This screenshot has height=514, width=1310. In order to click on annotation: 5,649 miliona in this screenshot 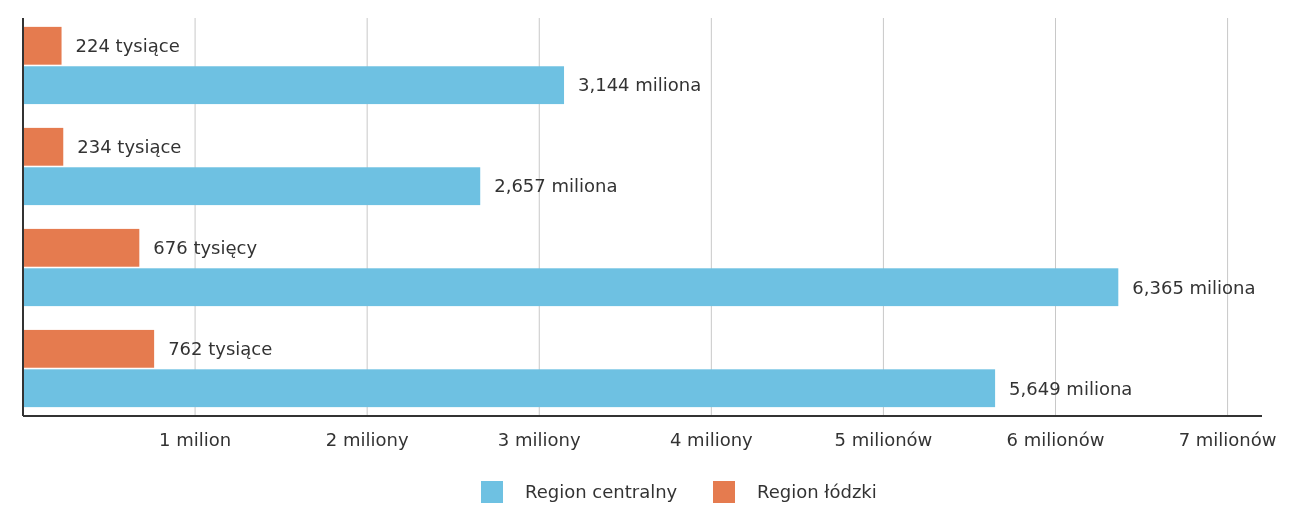, I will do `click(1071, 388)`.